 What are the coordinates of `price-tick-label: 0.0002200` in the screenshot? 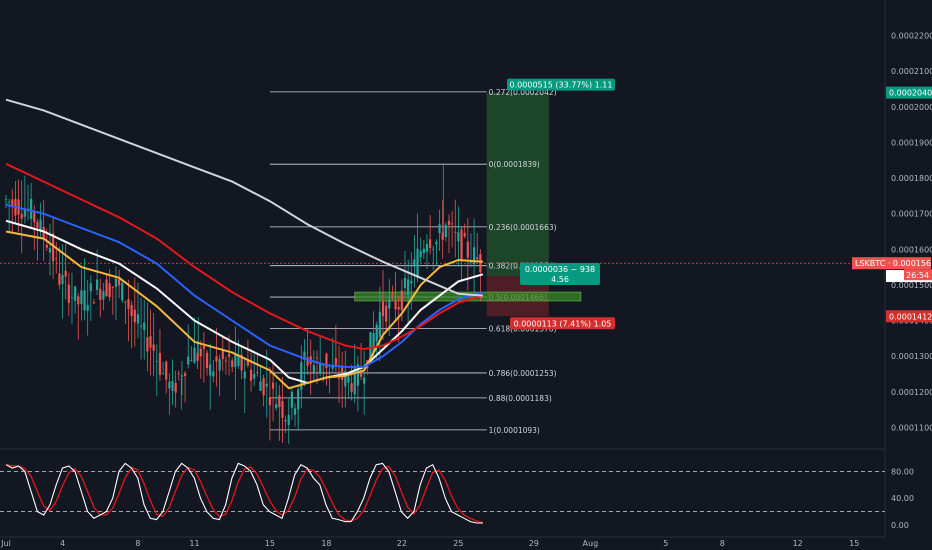 It's located at (911, 36).